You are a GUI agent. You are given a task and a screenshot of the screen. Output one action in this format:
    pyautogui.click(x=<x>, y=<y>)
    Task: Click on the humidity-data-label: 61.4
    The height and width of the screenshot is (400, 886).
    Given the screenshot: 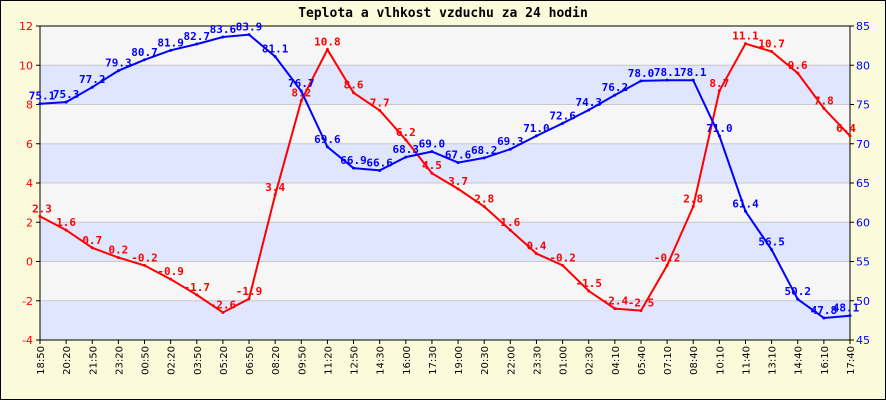 What is the action you would take?
    pyautogui.click(x=745, y=203)
    